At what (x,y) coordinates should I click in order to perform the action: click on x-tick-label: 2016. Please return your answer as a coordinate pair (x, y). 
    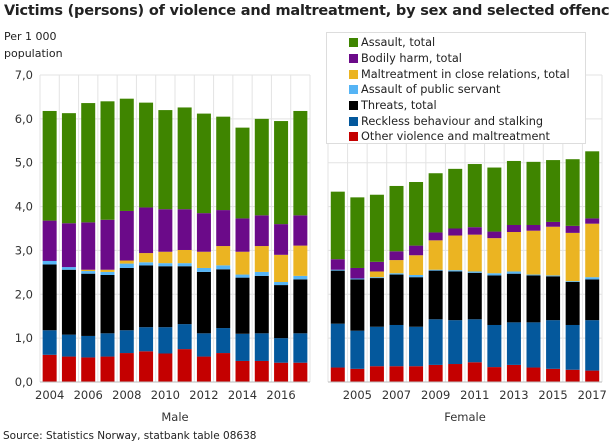
    Looking at the image, I should click on (280, 395).